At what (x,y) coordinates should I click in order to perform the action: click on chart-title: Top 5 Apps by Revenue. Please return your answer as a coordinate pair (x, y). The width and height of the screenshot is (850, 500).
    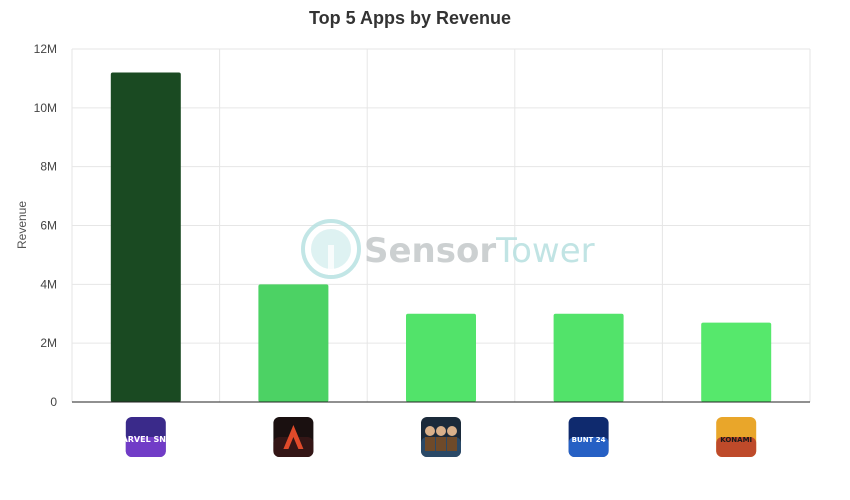
    Looking at the image, I should click on (410, 18).